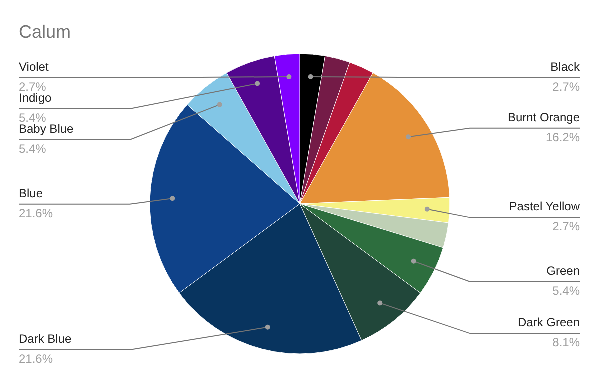 This screenshot has width=600, height=371. Describe the element at coordinates (566, 343) in the screenshot. I see `data-label: 8.1%` at that location.